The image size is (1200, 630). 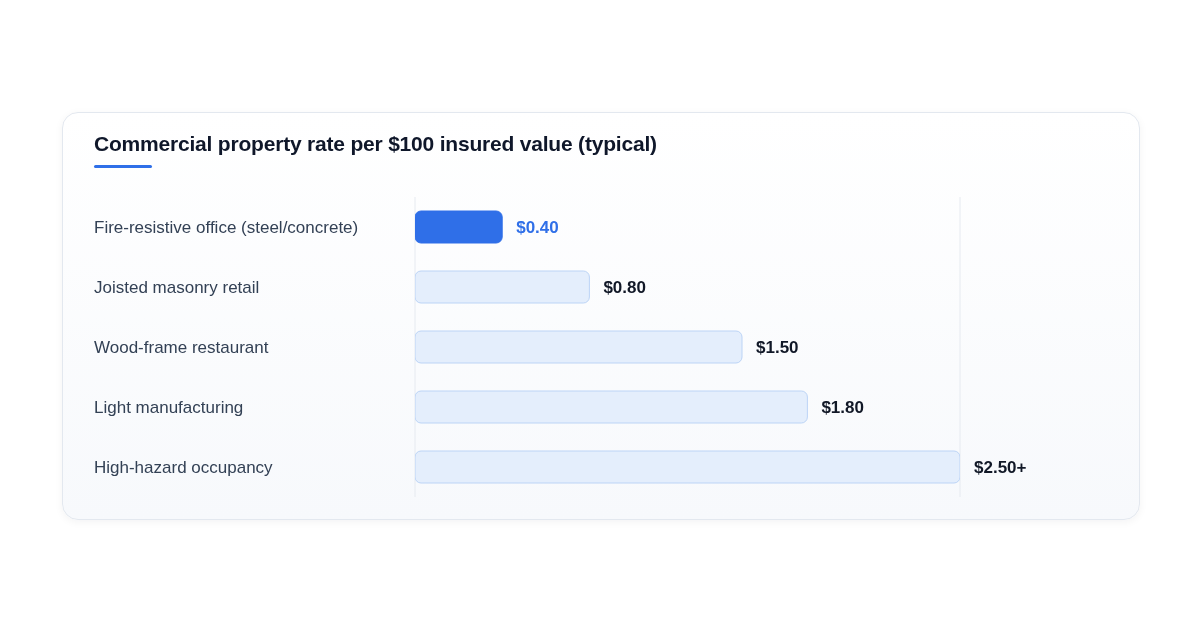 What do you see at coordinates (375, 144) in the screenshot?
I see `chart-title: Commercial property rate per $100 insured value (typical)` at bounding box center [375, 144].